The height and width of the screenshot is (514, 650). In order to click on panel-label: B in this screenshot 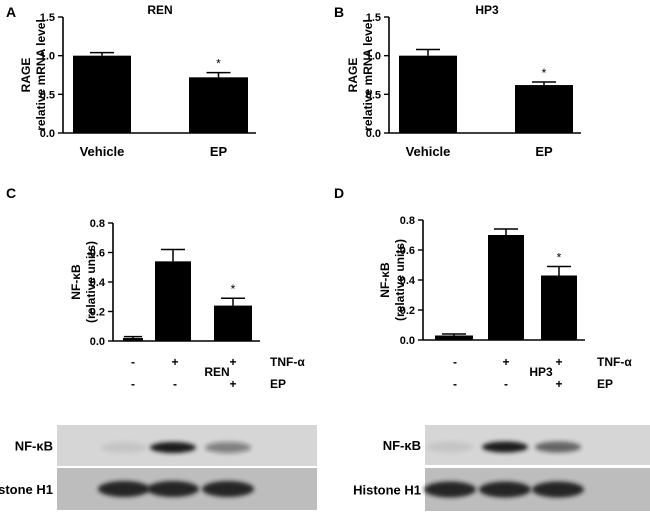, I will do `click(339, 12)`.